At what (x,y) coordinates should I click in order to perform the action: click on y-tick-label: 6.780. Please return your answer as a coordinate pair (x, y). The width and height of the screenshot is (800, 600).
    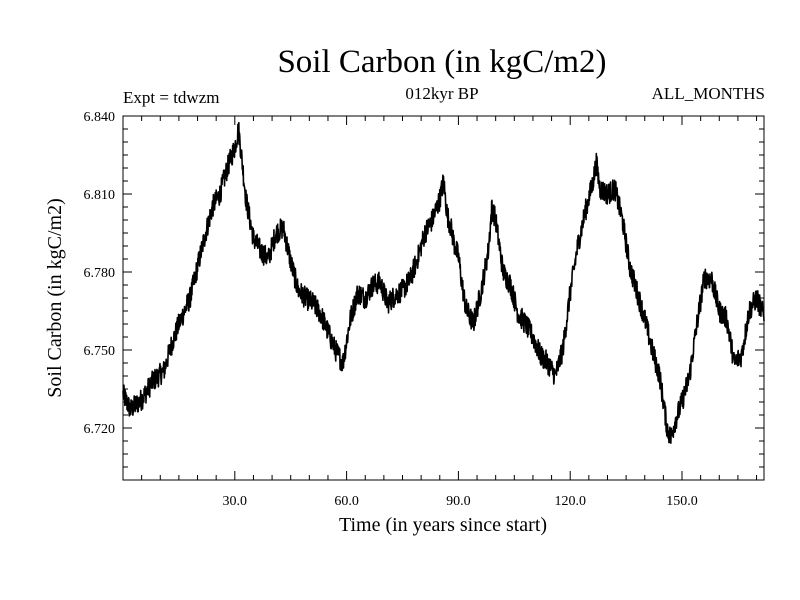
    Looking at the image, I should click on (100, 273).